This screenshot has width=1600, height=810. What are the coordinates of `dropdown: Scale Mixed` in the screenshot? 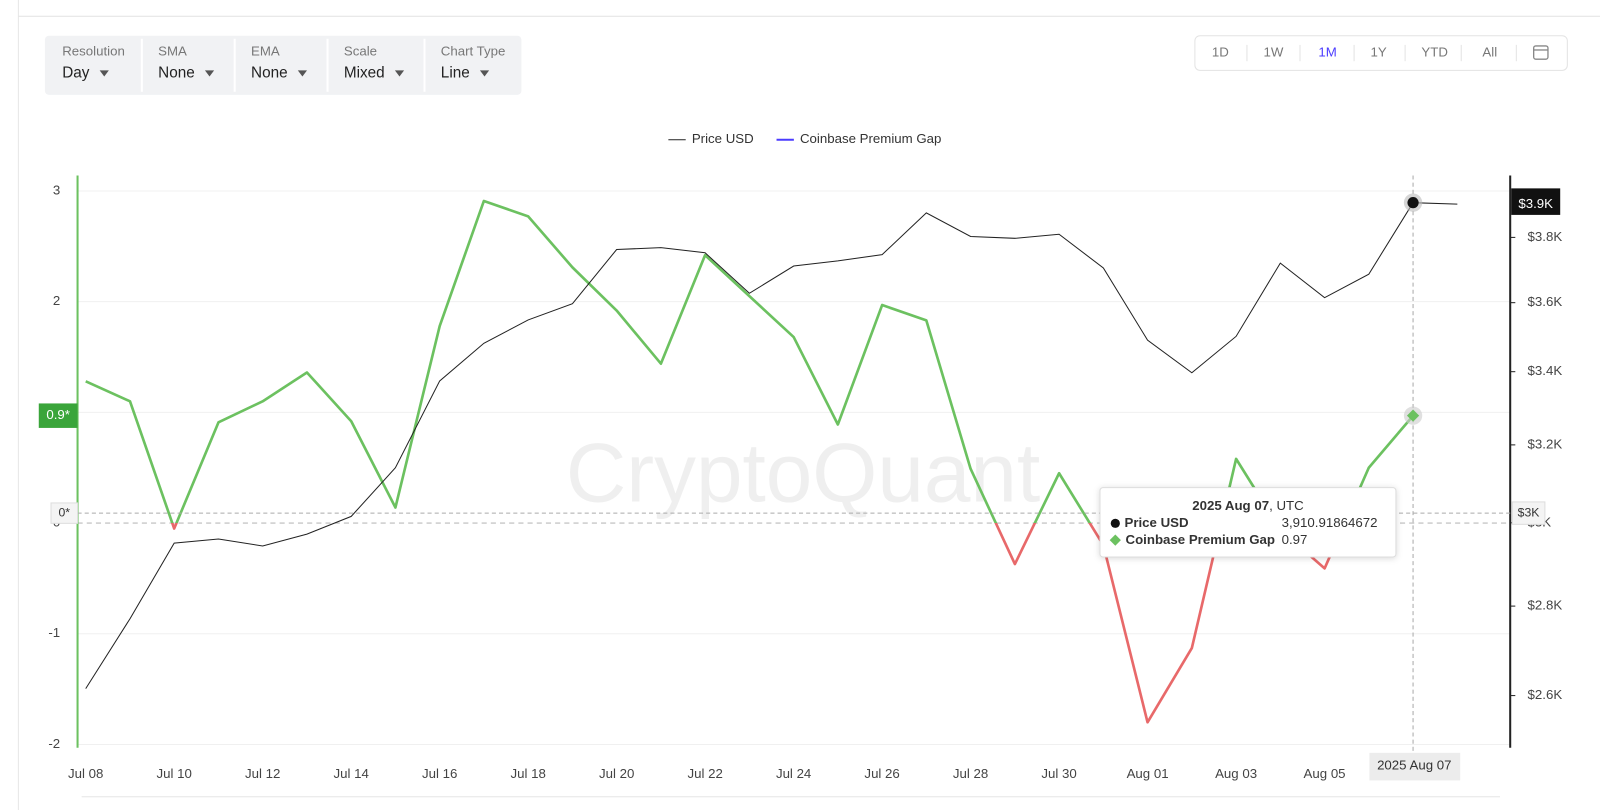 It's located at (374, 63).